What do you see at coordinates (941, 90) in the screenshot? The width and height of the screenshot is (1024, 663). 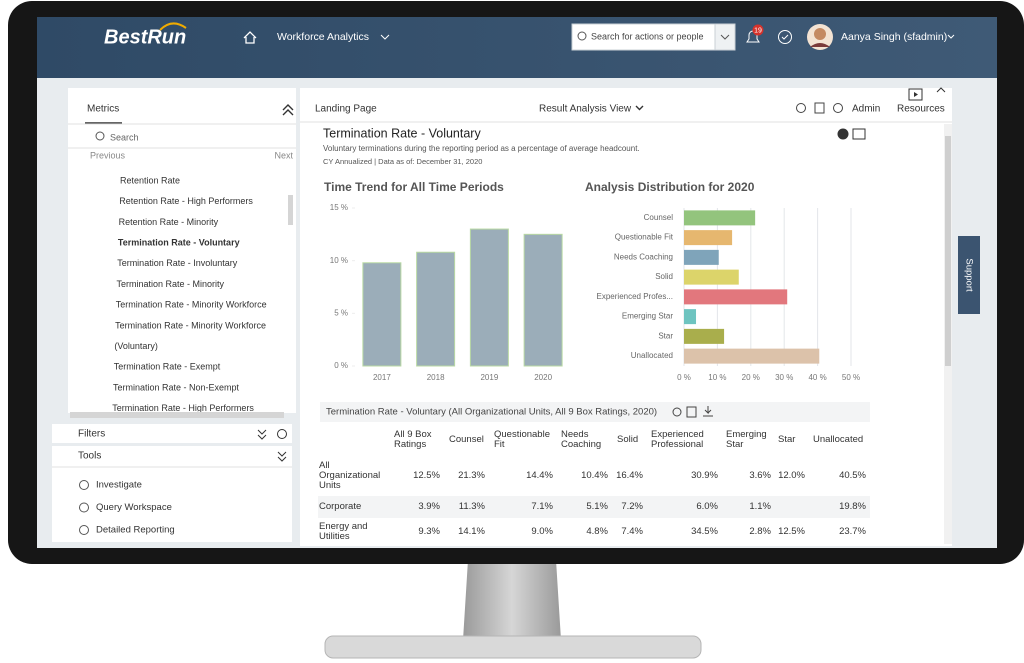 I see `collapse-header` at bounding box center [941, 90].